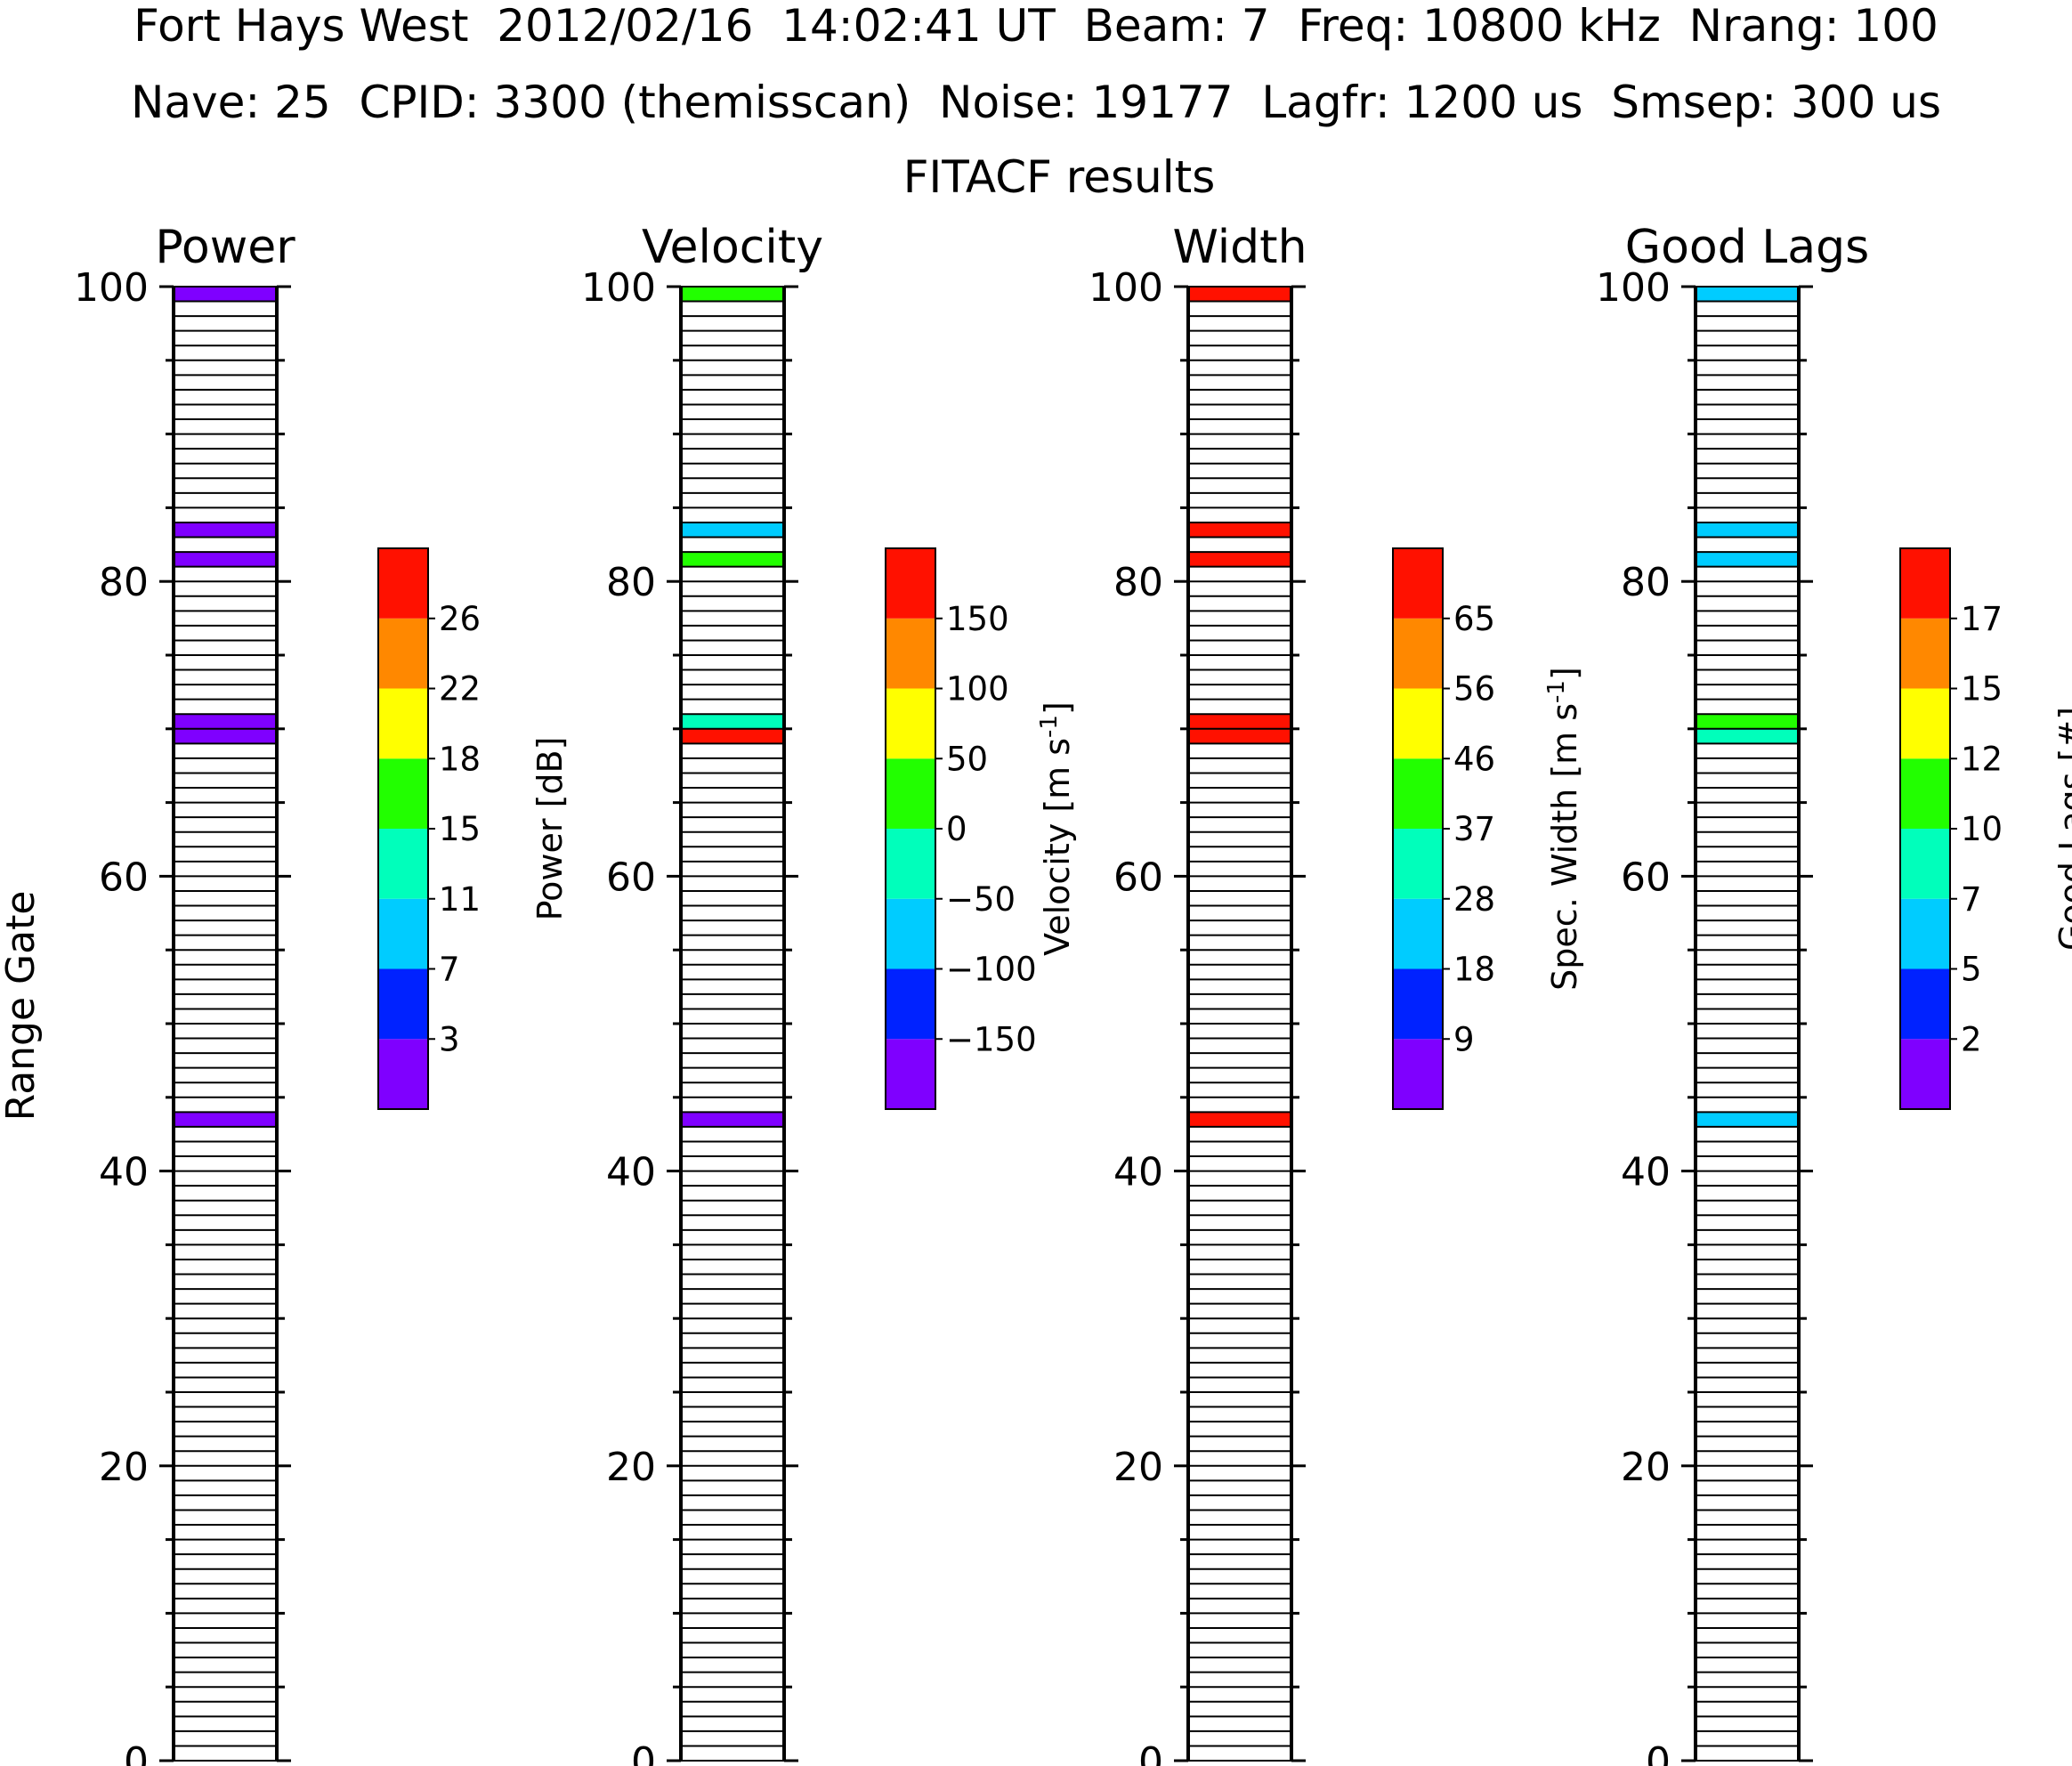 The image size is (2072, 1766). I want to click on colorbar-tick-label: 65, so click(1474, 619).